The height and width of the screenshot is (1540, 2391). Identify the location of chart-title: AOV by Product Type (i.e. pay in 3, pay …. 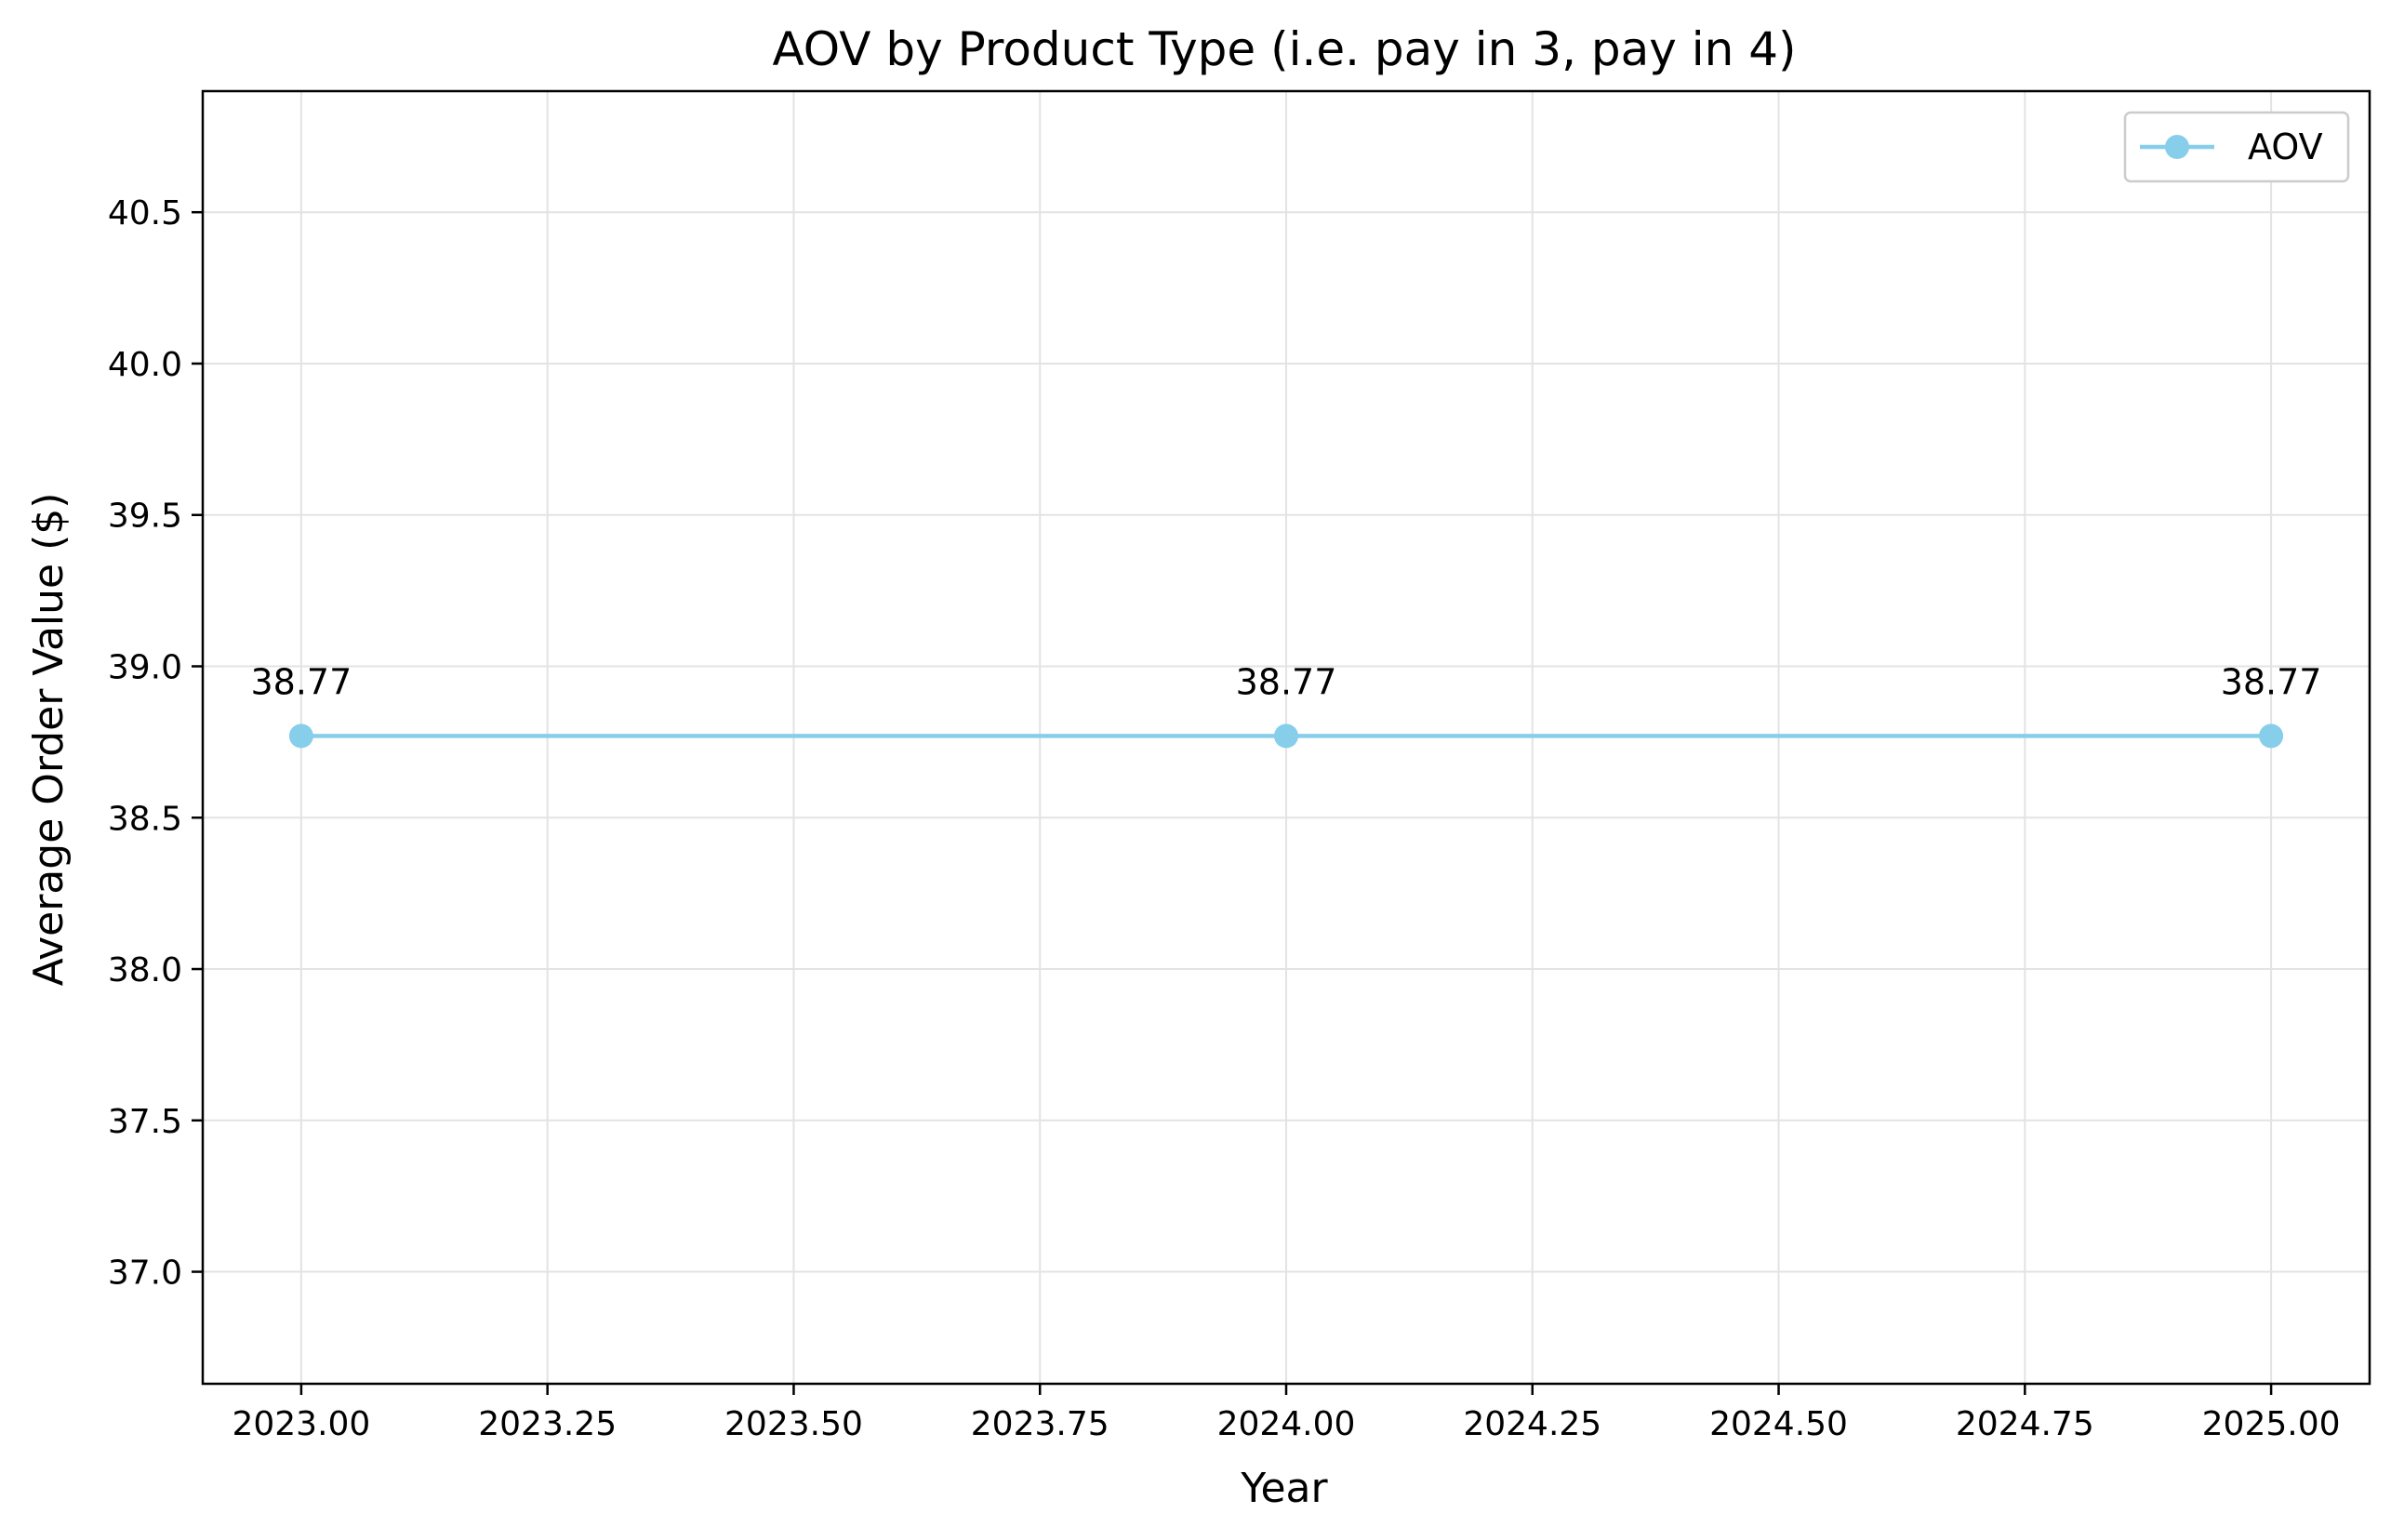
(1284, 49).